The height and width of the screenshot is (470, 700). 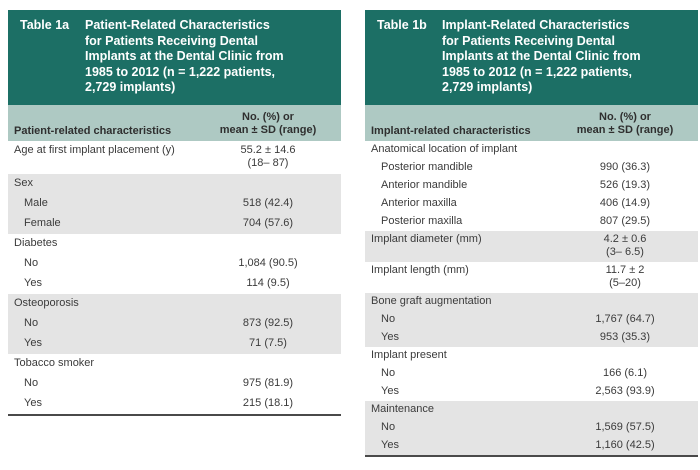 I want to click on row-value: 215 (18.1), so click(x=268, y=403).